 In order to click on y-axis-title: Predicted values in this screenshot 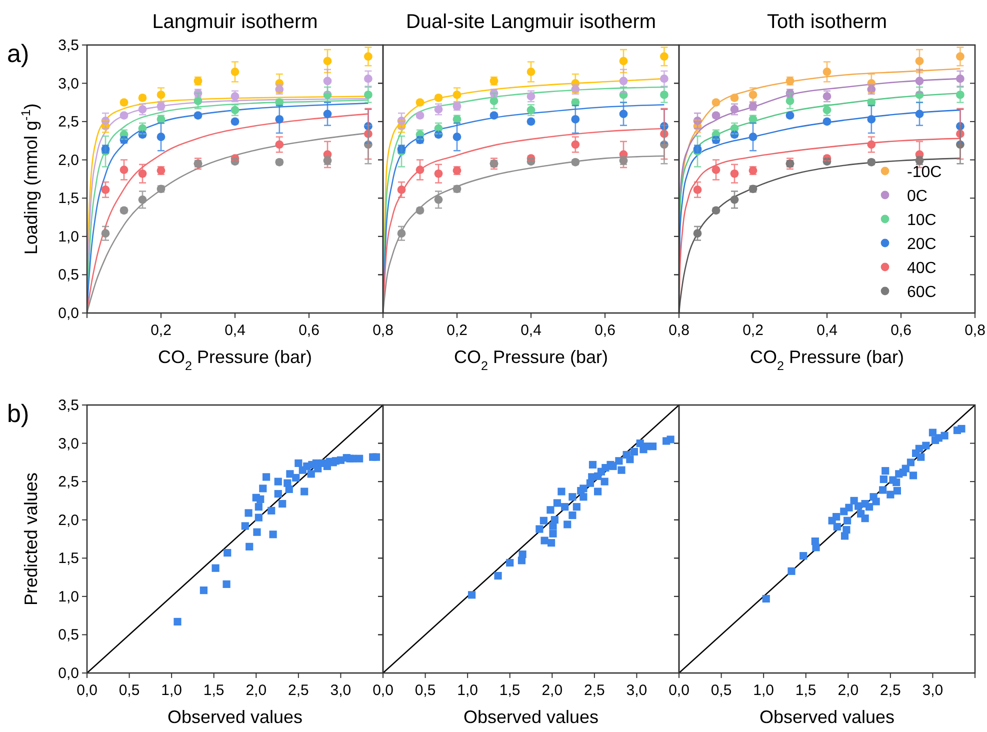, I will do `click(31, 539)`.